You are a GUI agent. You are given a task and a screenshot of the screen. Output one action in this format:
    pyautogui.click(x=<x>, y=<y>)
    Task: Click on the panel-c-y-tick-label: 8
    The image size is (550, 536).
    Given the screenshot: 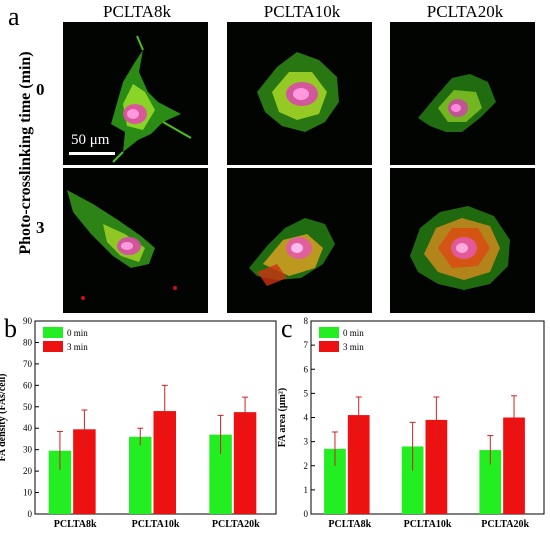 What is the action you would take?
    pyautogui.click(x=306, y=321)
    